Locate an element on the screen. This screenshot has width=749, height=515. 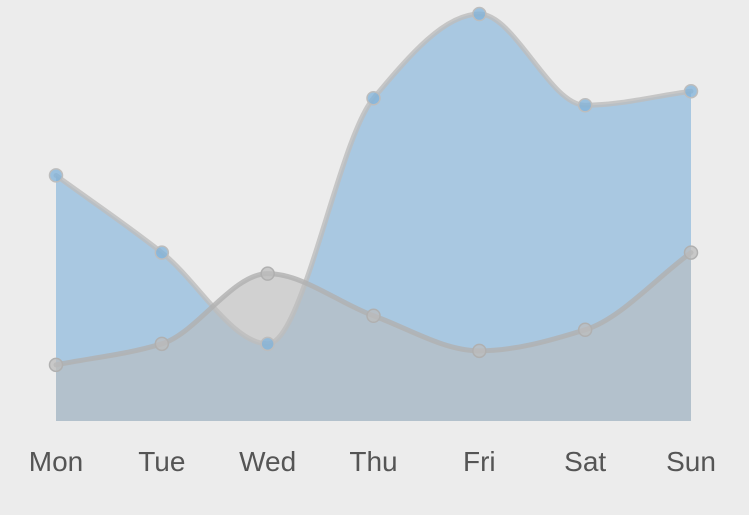
series-2-point-wed is located at coordinates (267, 273).